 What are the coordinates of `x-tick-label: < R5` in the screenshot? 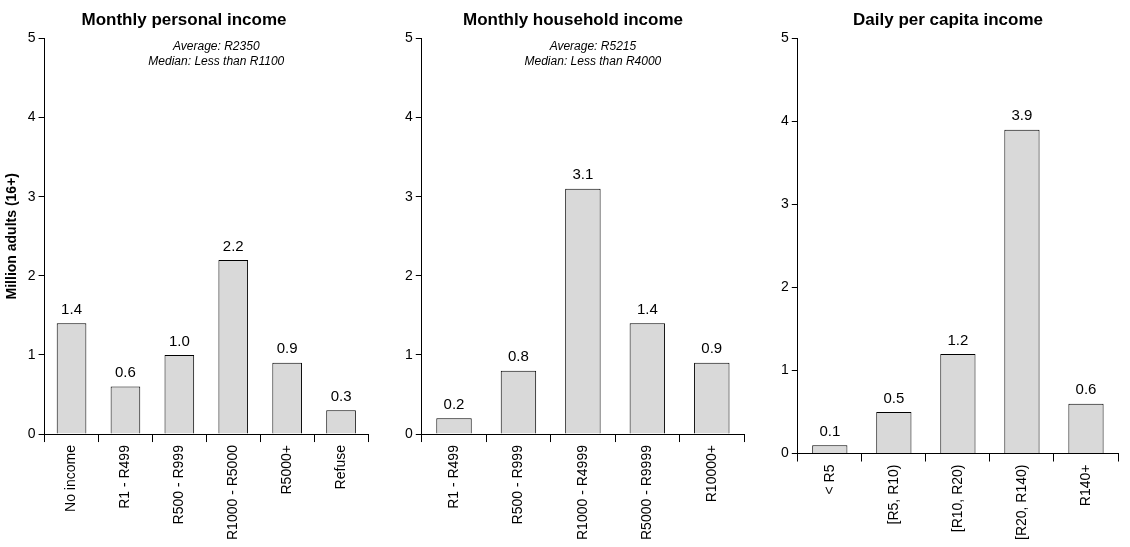 It's located at (828, 479).